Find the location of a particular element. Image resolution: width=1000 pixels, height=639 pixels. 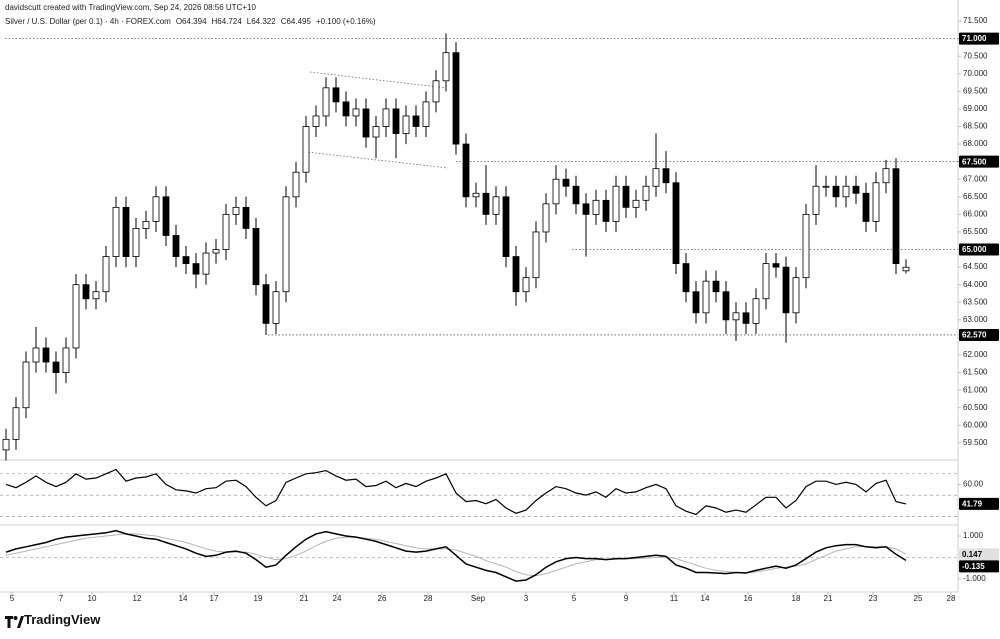

y-tick-label: 61.500 is located at coordinates (975, 372).